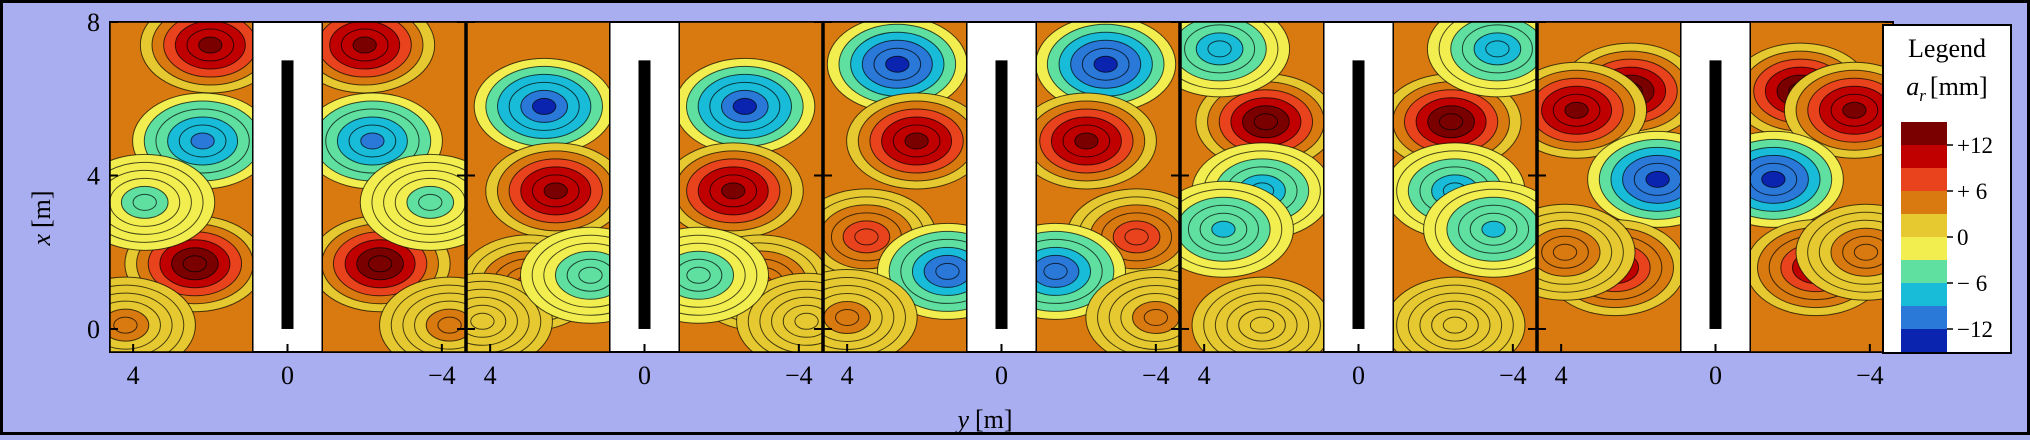  I want to click on panel-5: 4 0 −4, so click(1715, 205).